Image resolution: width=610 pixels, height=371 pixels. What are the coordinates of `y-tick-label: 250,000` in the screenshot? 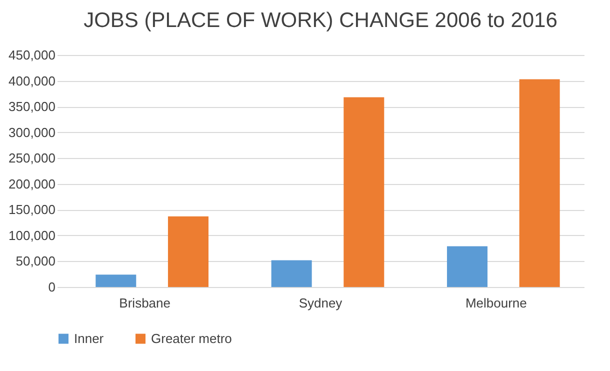 It's located at (32, 158).